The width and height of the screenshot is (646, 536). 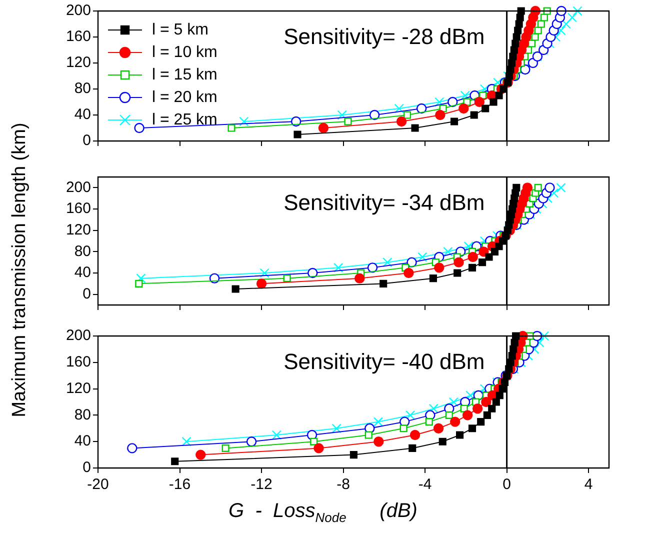 What do you see at coordinates (98, 485) in the screenshot?
I see `x-tick-label: -20` at bounding box center [98, 485].